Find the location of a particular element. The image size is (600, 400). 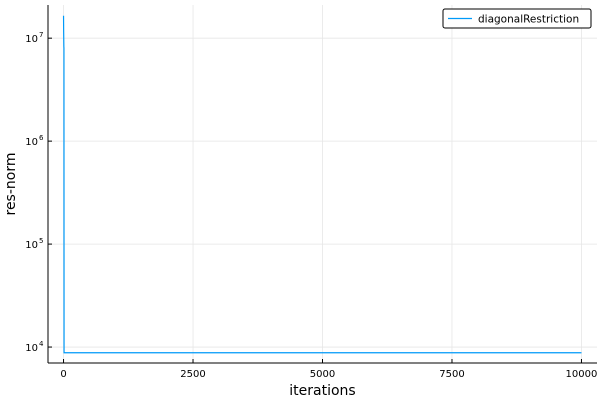

y-tick-exponent: 5 is located at coordinates (41, 241).